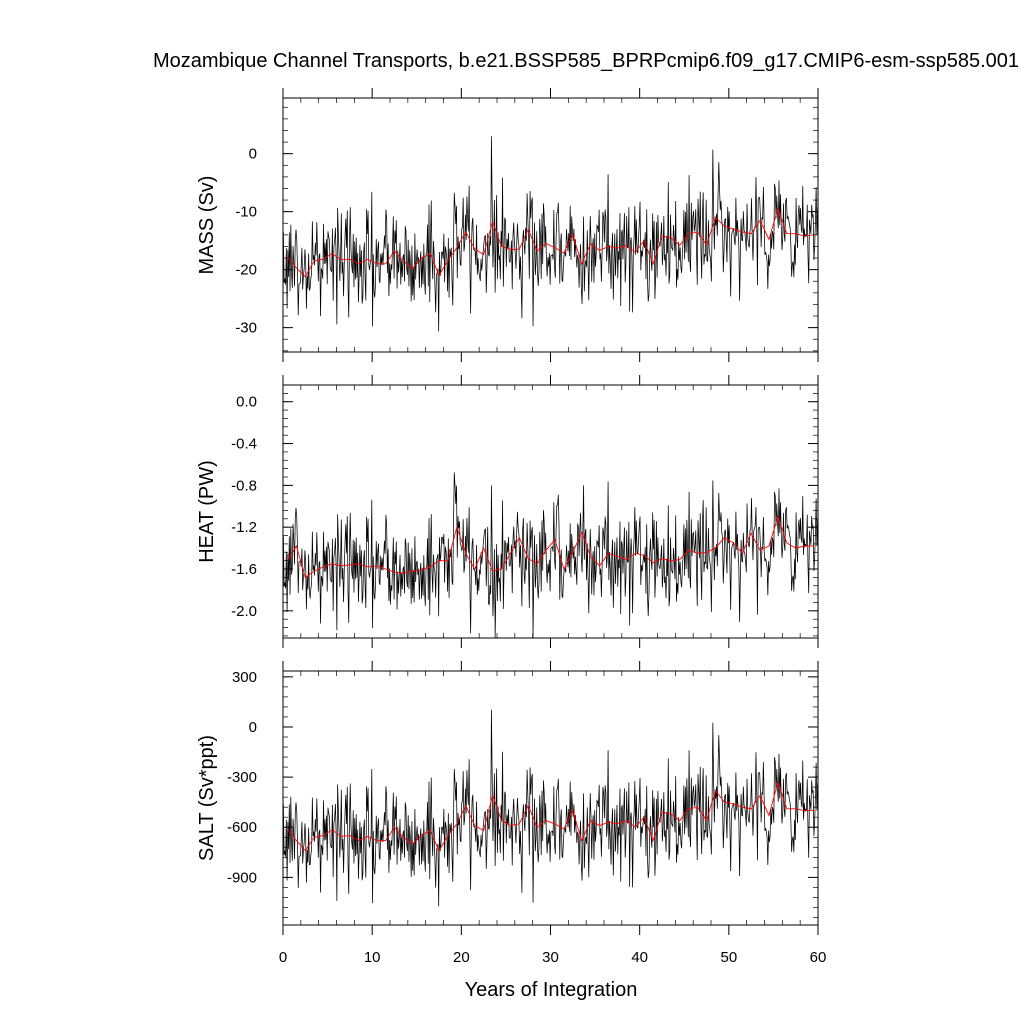 The height and width of the screenshot is (1024, 1024). I want to click on plot-frame-heat, so click(550, 511).